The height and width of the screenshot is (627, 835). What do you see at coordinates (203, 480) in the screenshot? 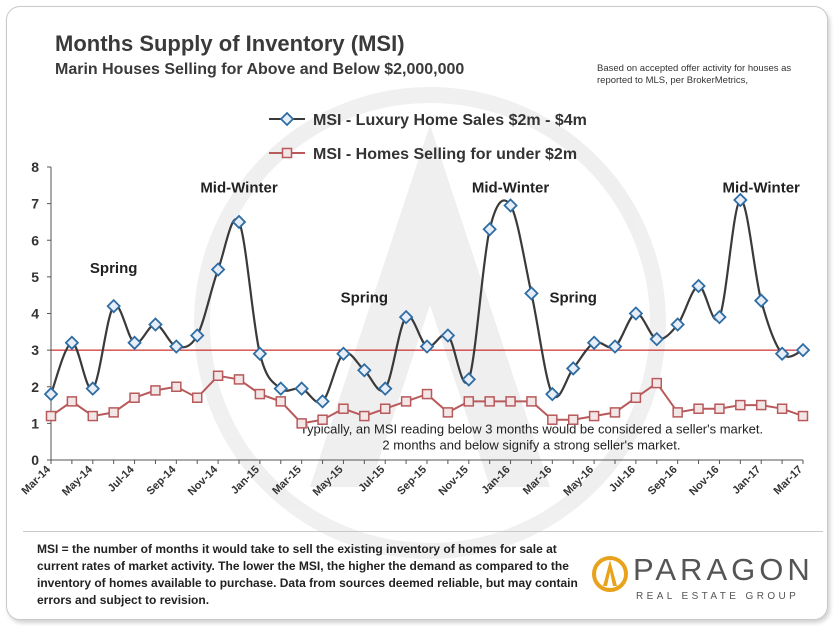
I see `x-tick-label: Nov-14` at bounding box center [203, 480].